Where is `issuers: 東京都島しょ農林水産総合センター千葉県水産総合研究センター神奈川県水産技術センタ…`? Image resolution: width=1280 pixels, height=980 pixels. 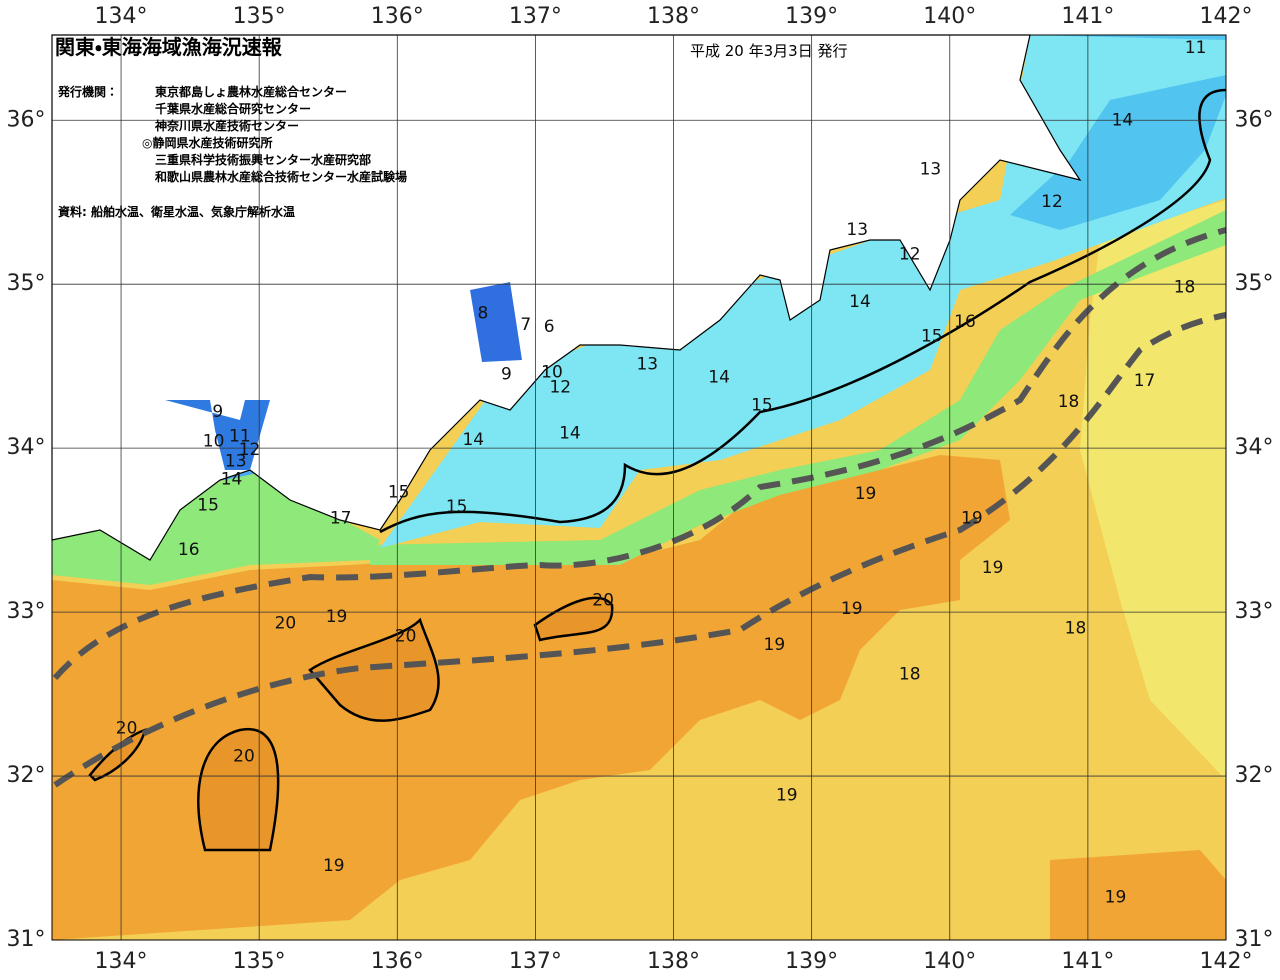
issuers: 東京都島しょ農林水産総合センター千葉県水産総合研究センター神奈川県水産技術センタ… is located at coordinates (274, 134).